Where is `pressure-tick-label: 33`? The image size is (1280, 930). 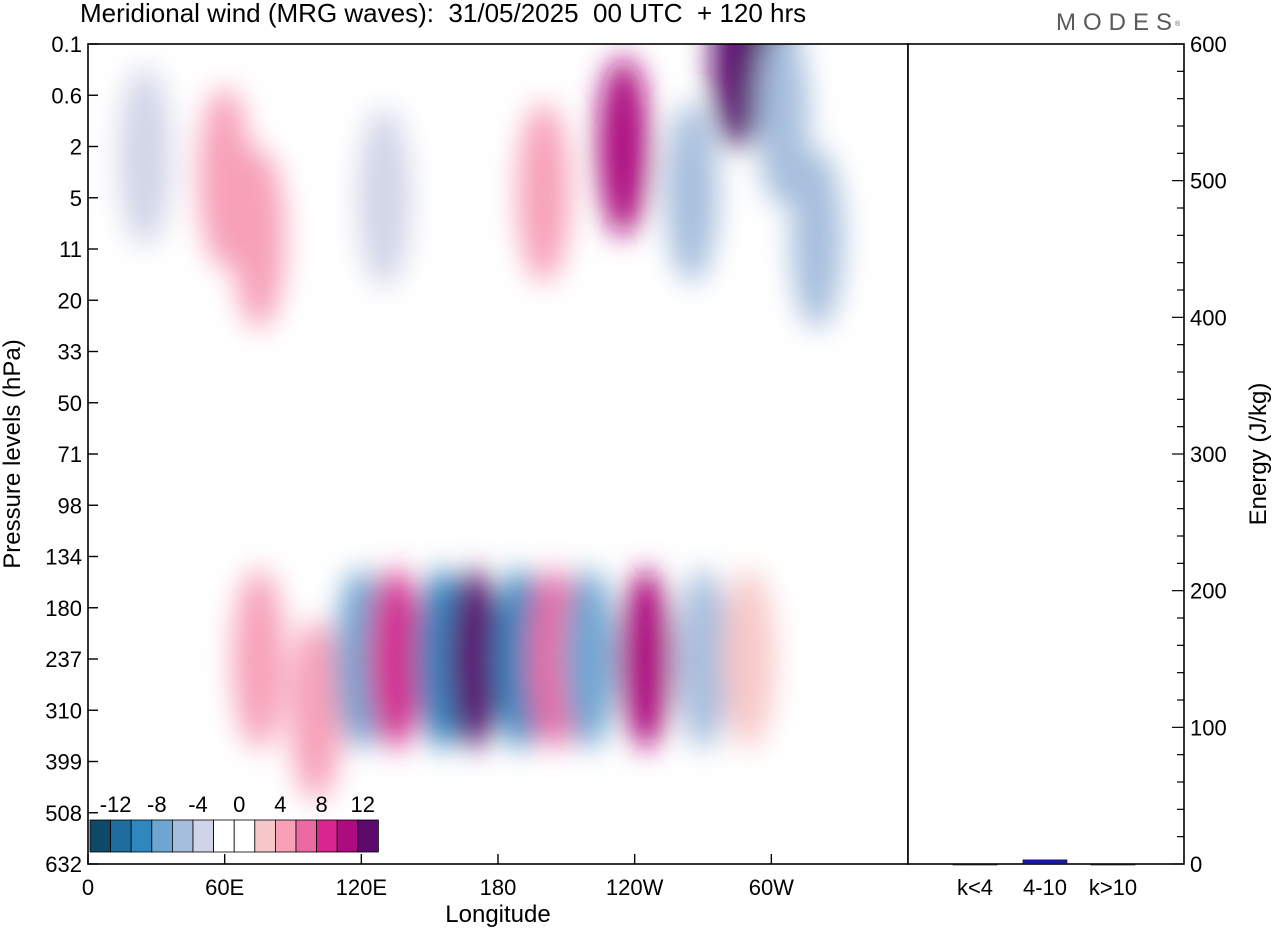
pressure-tick-label: 33 is located at coordinates (70, 352).